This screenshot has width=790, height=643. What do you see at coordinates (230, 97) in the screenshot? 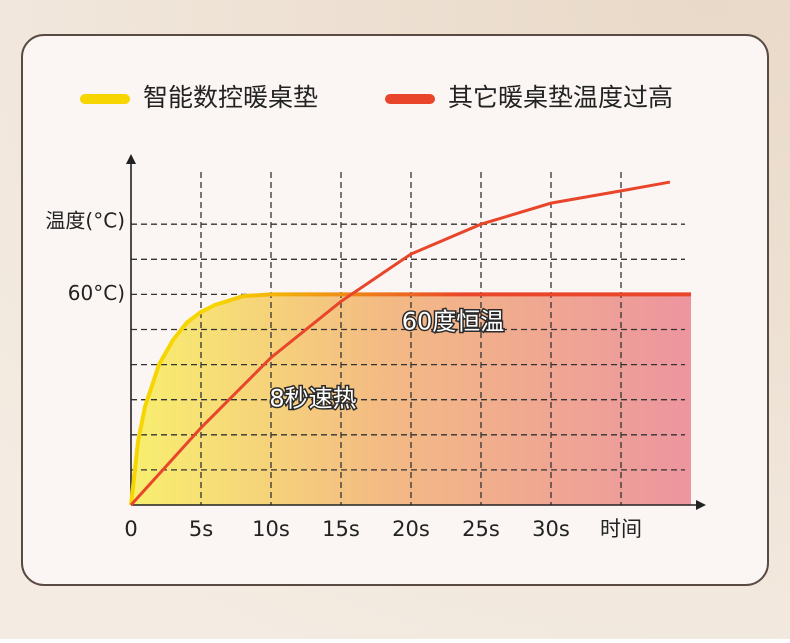
I see `legend-label: 智能数控暖桌垫` at bounding box center [230, 97].